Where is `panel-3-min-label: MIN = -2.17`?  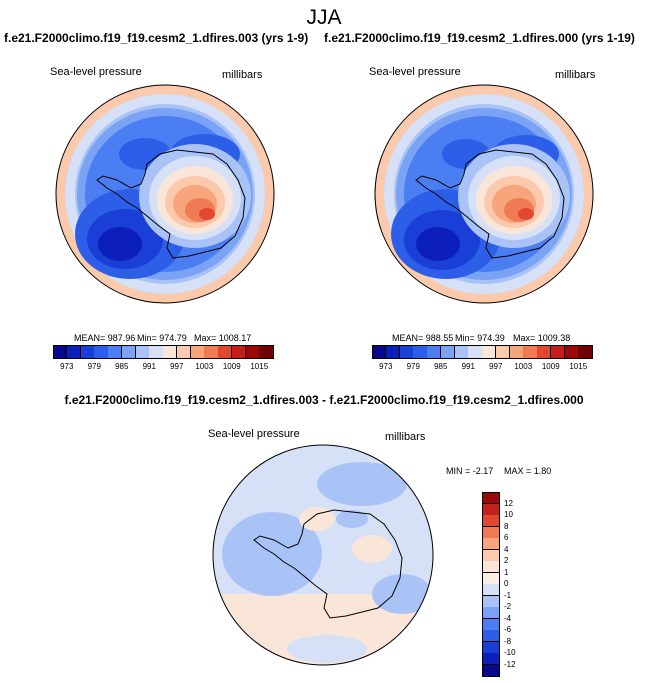
panel-3-min-label: MIN = -2.17 is located at coordinates (470, 471).